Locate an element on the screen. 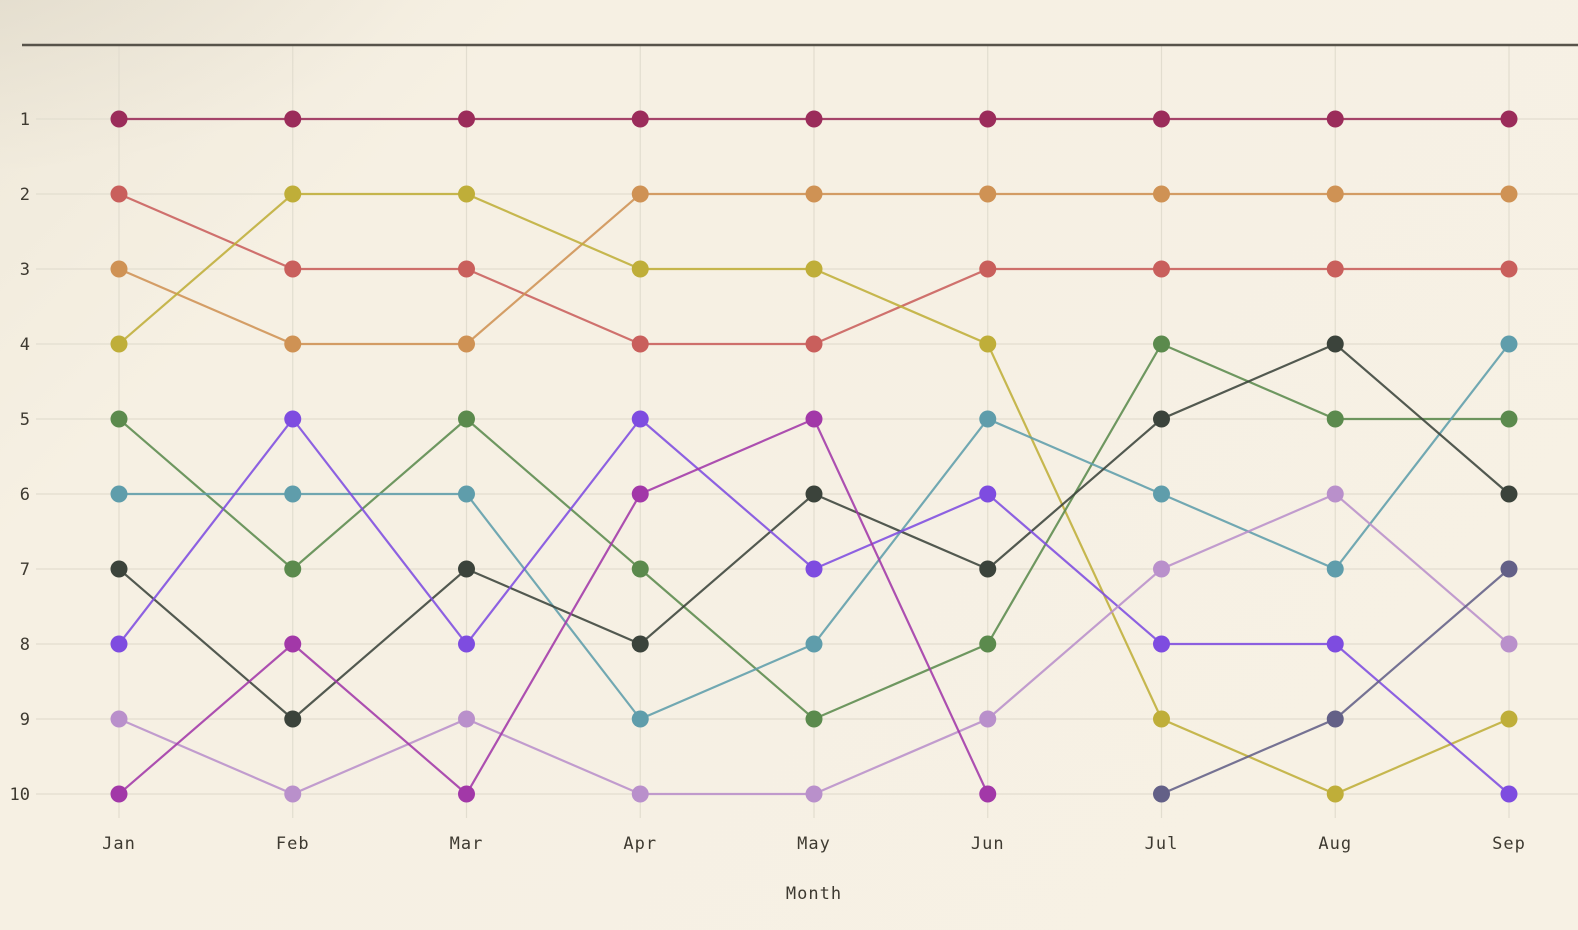 The height and width of the screenshot is (930, 1578). data-point-series-charcoal-Feb is located at coordinates (293, 719).